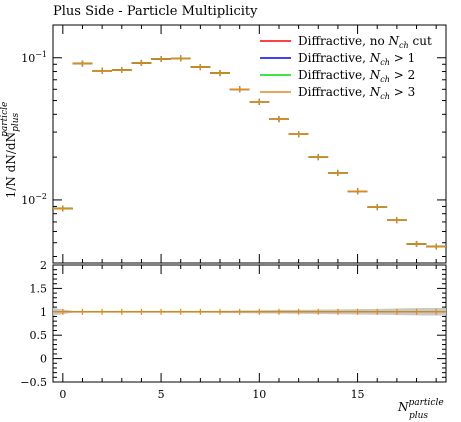 The image size is (461, 422). I want to click on y-tick-label-exp: −2, so click(41, 196).